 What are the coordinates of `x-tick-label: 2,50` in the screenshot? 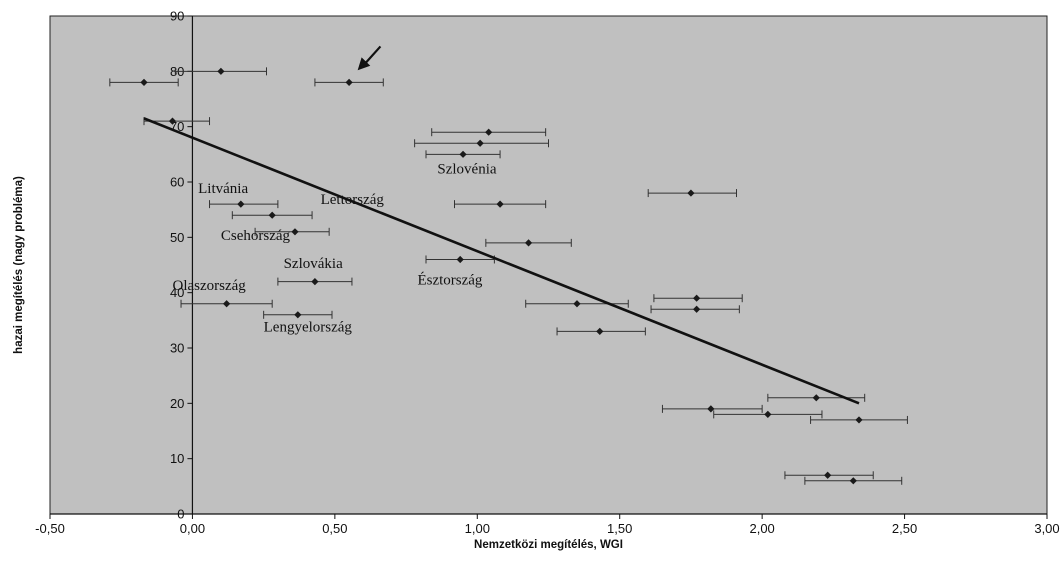 It's located at (904, 528).